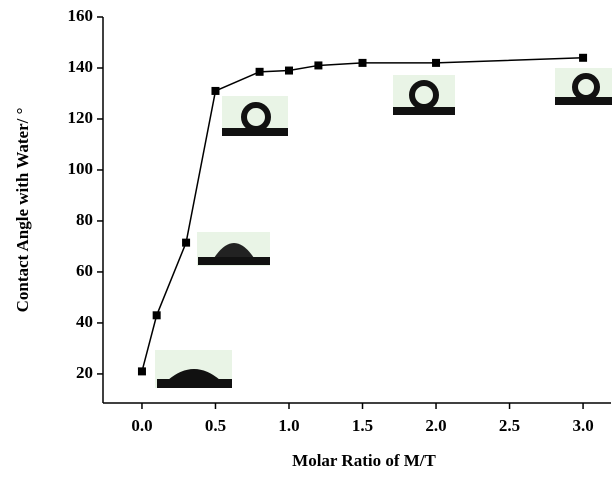 The image size is (612, 477). What do you see at coordinates (582, 425) in the screenshot?
I see `x-tick-label: 3.0` at bounding box center [582, 425].